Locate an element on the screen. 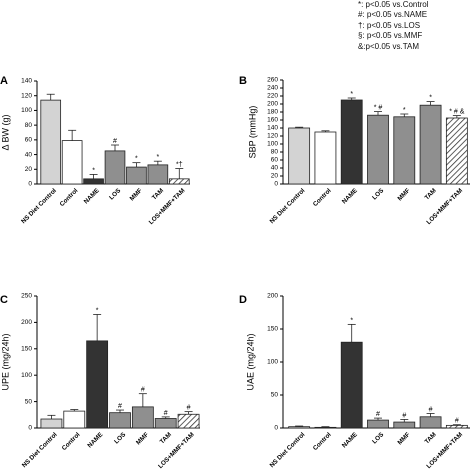 The image size is (474, 474). legend-line: &:p<0.05 vs.TAM is located at coordinates (388, 46).